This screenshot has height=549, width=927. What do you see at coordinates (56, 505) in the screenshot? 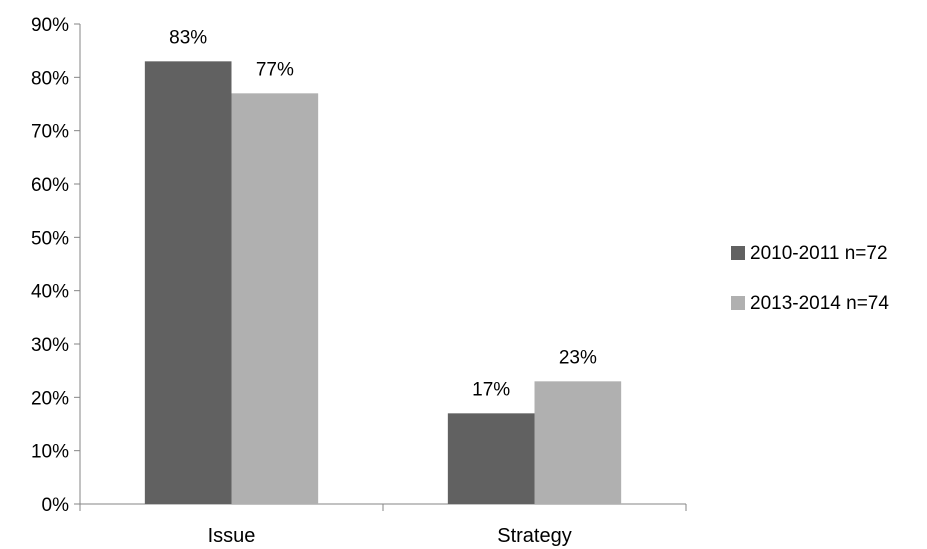
I see `y-tick-label: 0%` at bounding box center [56, 505].